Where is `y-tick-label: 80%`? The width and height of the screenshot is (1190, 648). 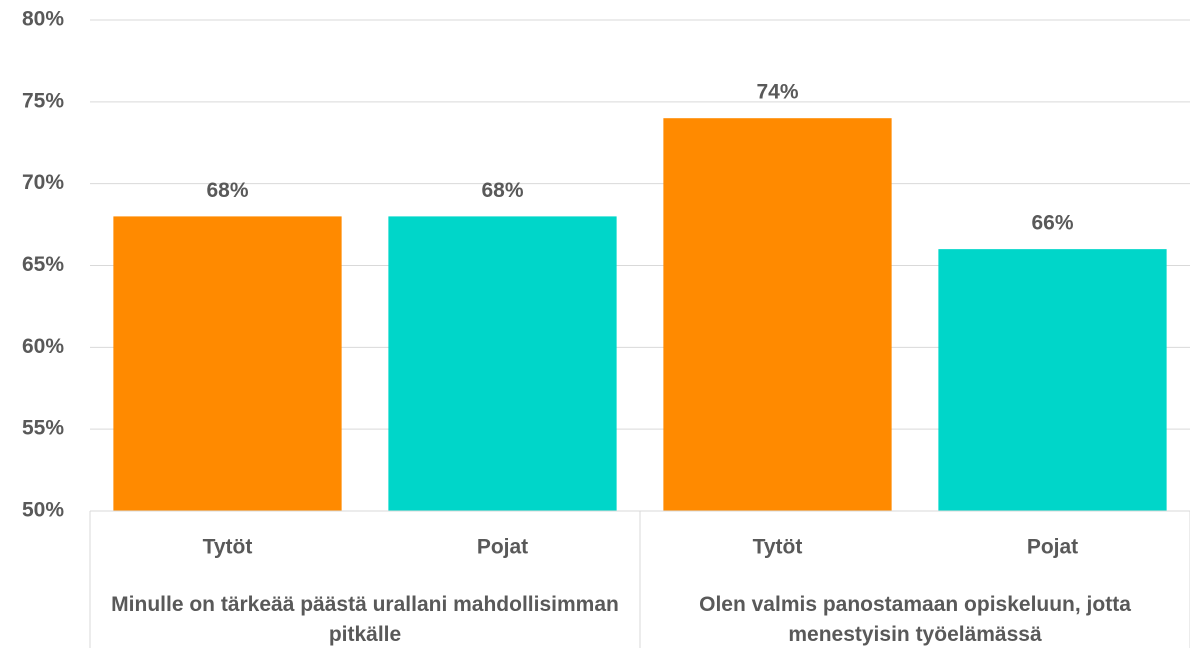 y-tick-label: 80% is located at coordinates (43, 19).